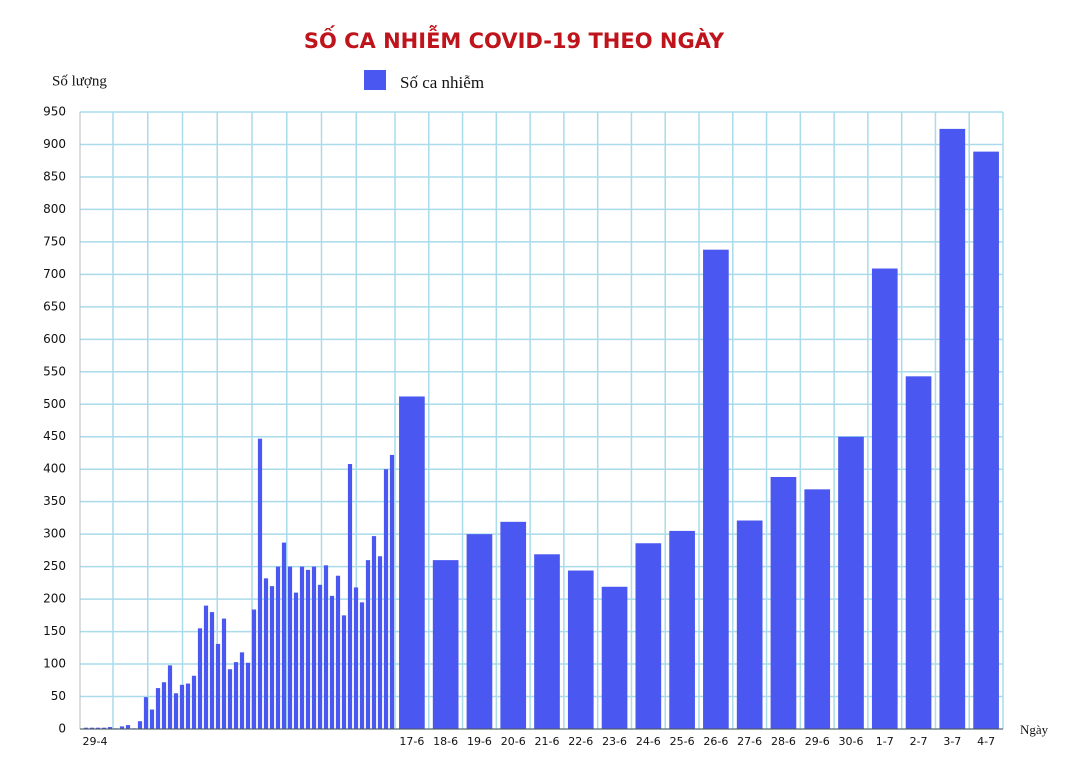 Image resolution: width=1080 pixels, height=760 pixels. What do you see at coordinates (54, 274) in the screenshot?
I see `y-tick-label: 700` at bounding box center [54, 274].